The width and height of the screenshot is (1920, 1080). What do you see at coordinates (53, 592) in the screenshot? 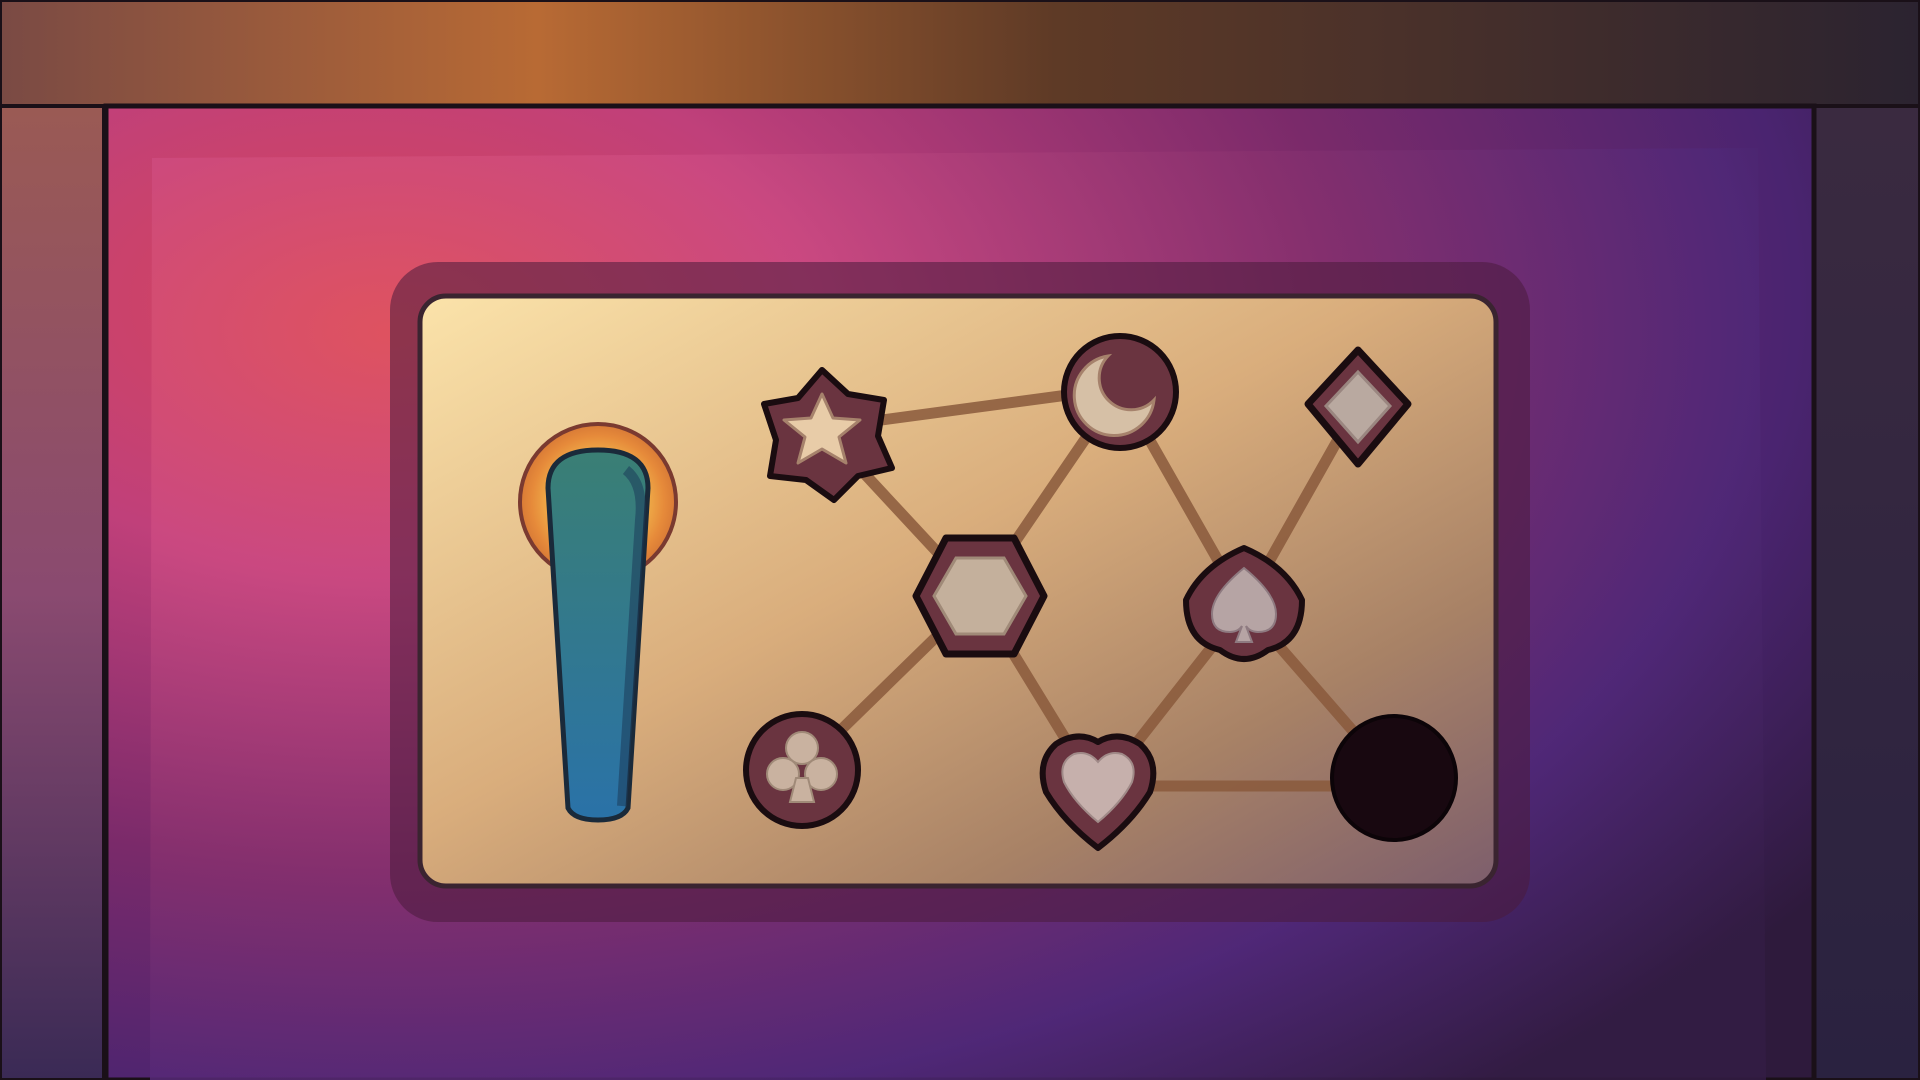
I see `wall-left-pillar` at bounding box center [53, 592].